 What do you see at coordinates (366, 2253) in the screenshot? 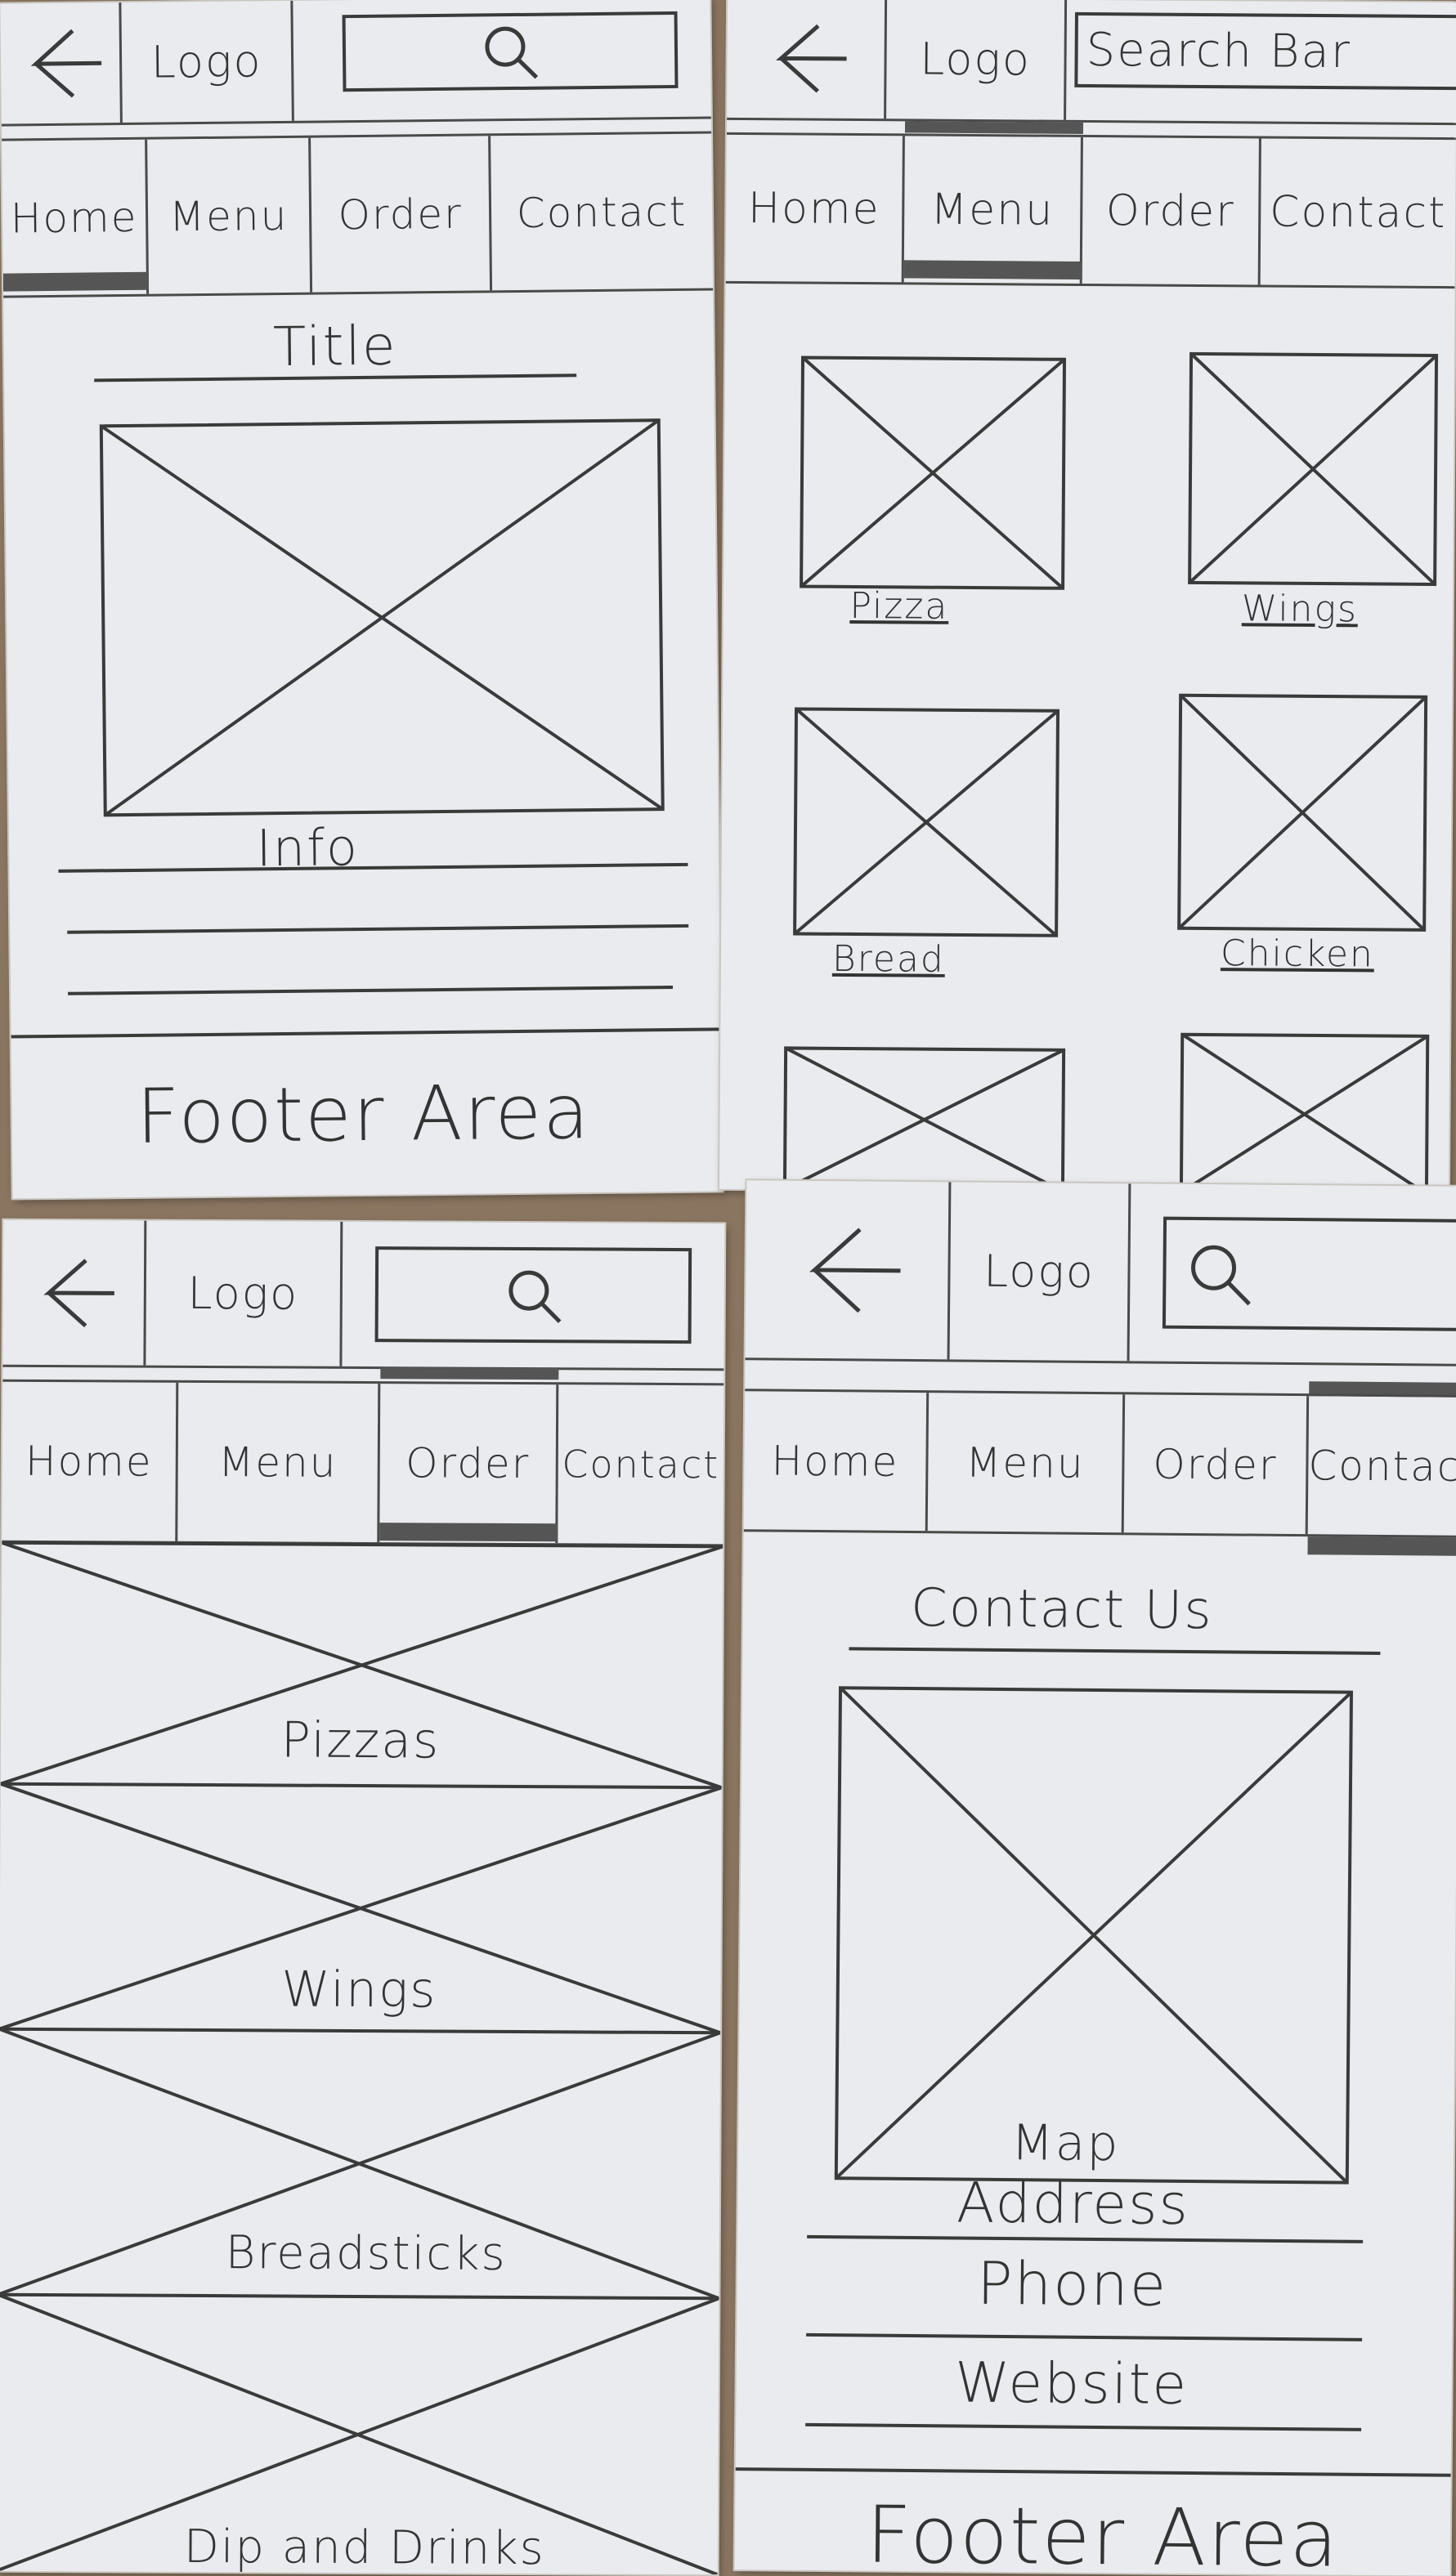
I see `order-category: Breadsticks` at bounding box center [366, 2253].